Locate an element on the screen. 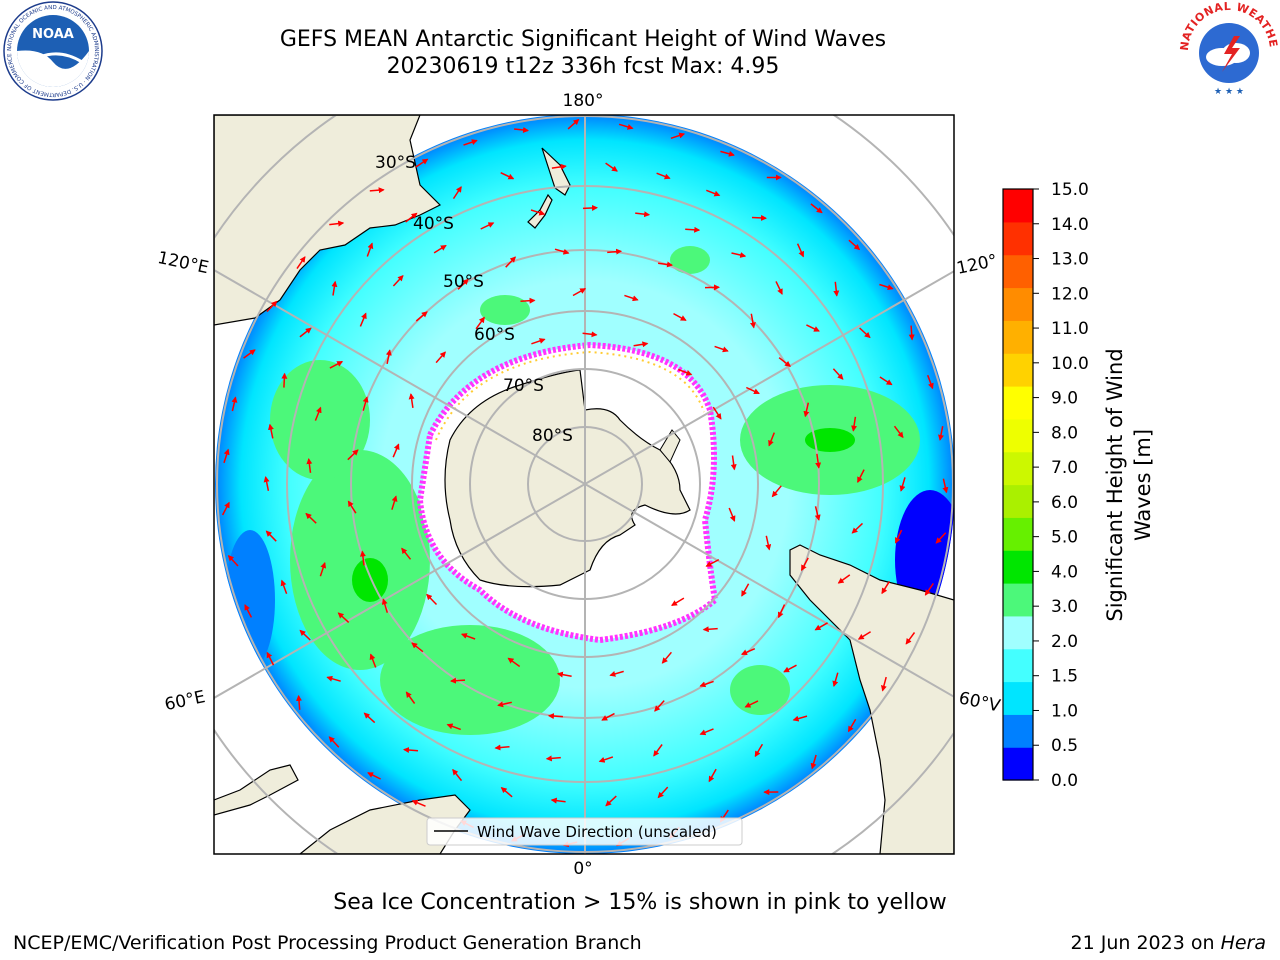  lon-label-180: 180° is located at coordinates (583, 101).